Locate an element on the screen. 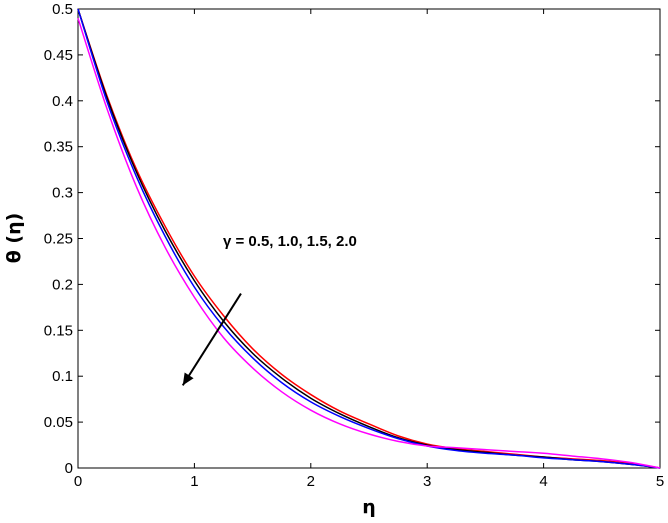 This screenshot has height=523, width=668. x-tick-label: 2 is located at coordinates (311, 481).